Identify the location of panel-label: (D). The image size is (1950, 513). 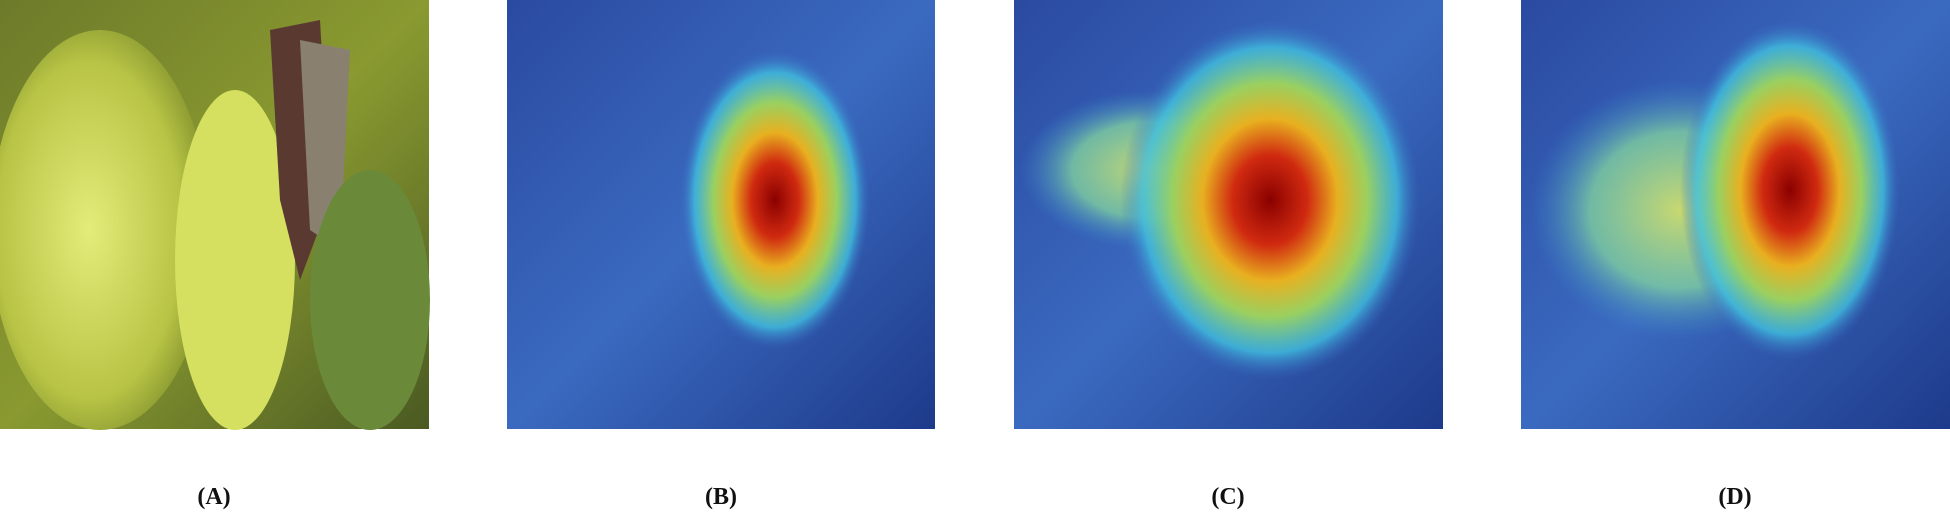
(1734, 497).